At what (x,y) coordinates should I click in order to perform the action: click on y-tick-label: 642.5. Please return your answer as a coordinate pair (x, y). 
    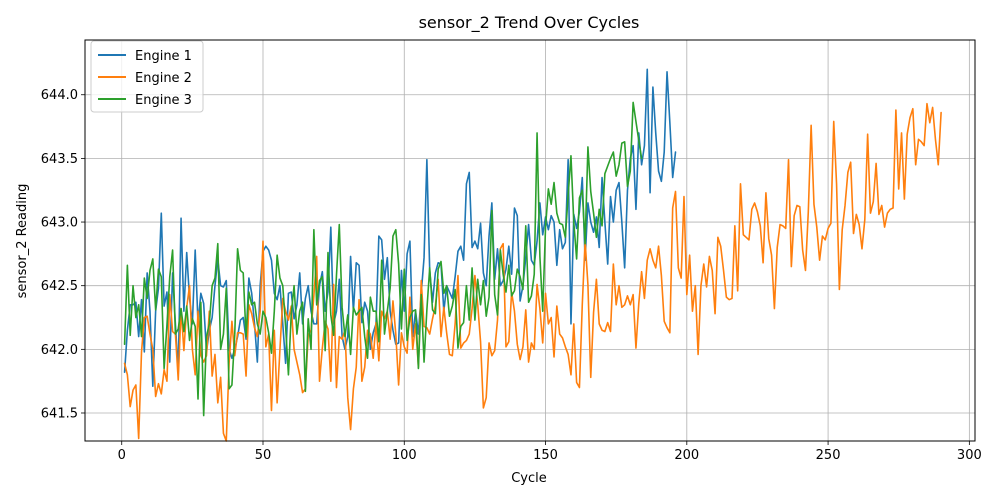
    Looking at the image, I should click on (59, 286).